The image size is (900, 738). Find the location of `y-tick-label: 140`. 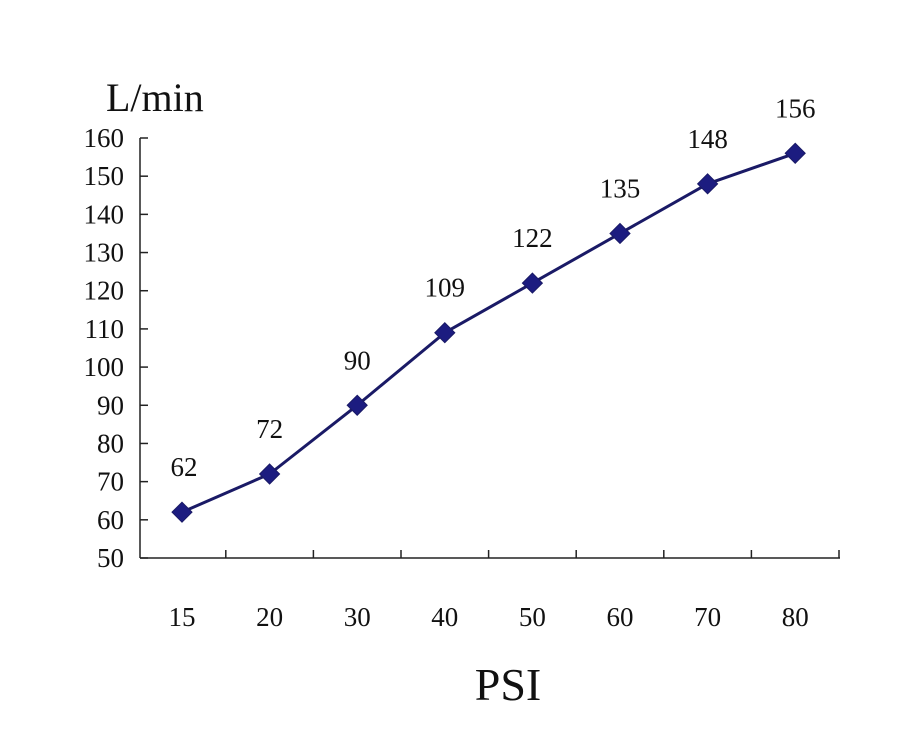

y-tick-label: 140 is located at coordinates (104, 214).